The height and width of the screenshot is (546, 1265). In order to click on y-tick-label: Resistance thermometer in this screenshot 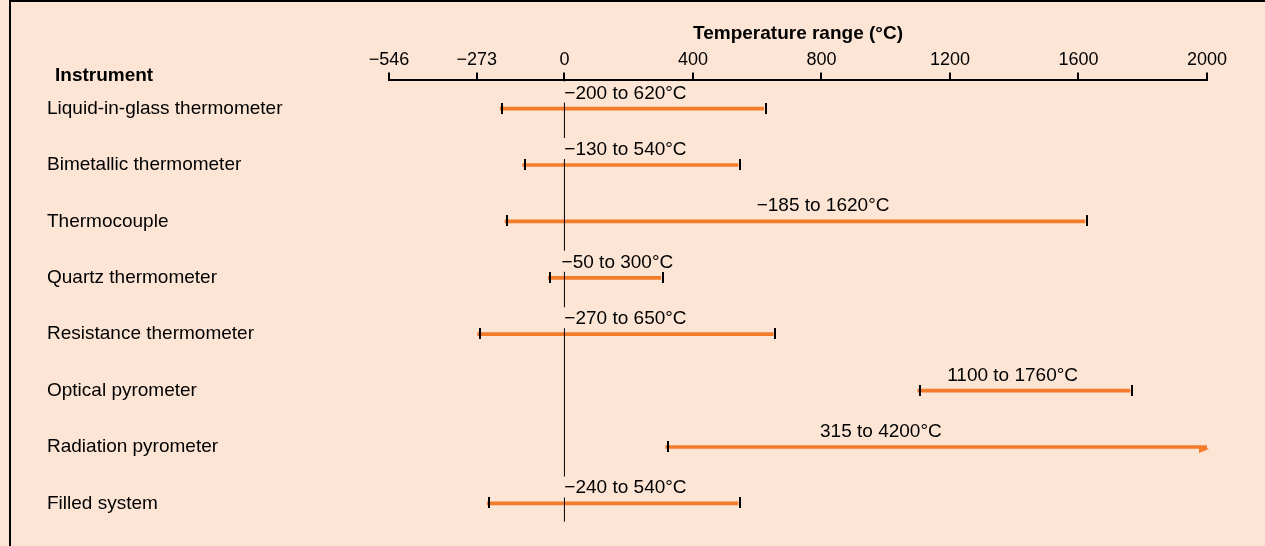, I will do `click(151, 333)`.